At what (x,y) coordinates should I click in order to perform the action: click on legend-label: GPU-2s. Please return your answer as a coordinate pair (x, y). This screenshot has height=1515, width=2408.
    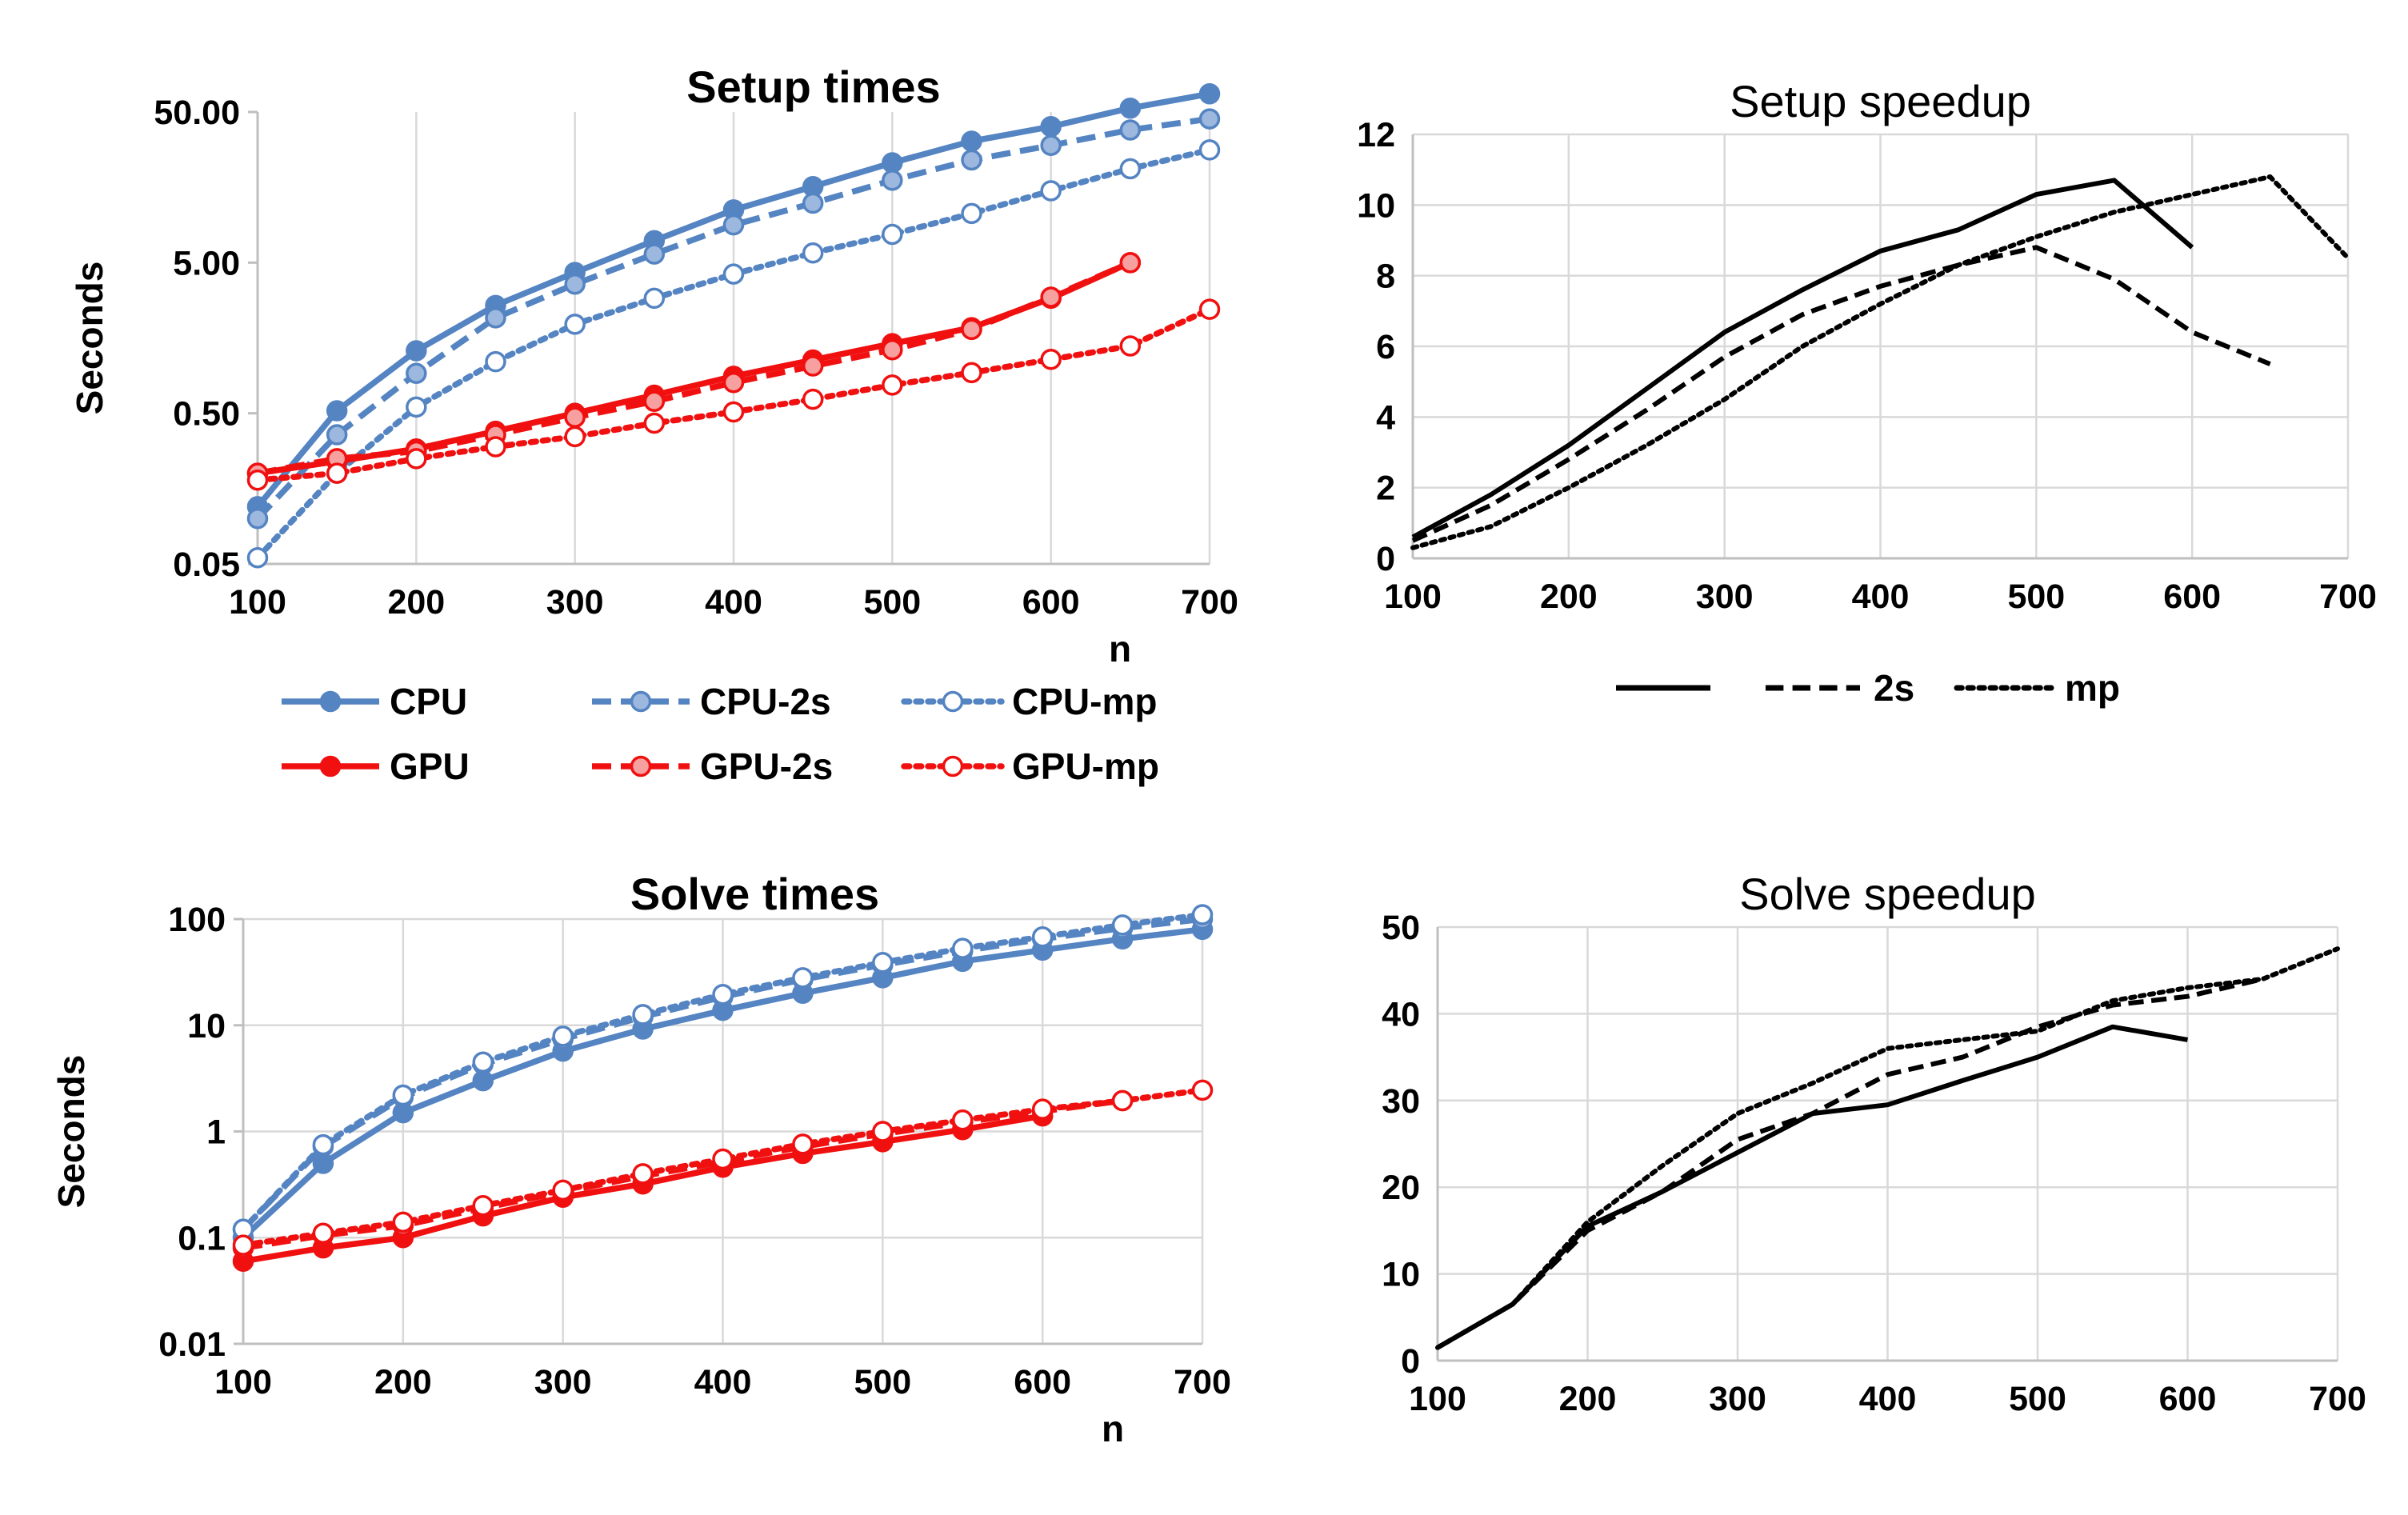
    Looking at the image, I should click on (766, 767).